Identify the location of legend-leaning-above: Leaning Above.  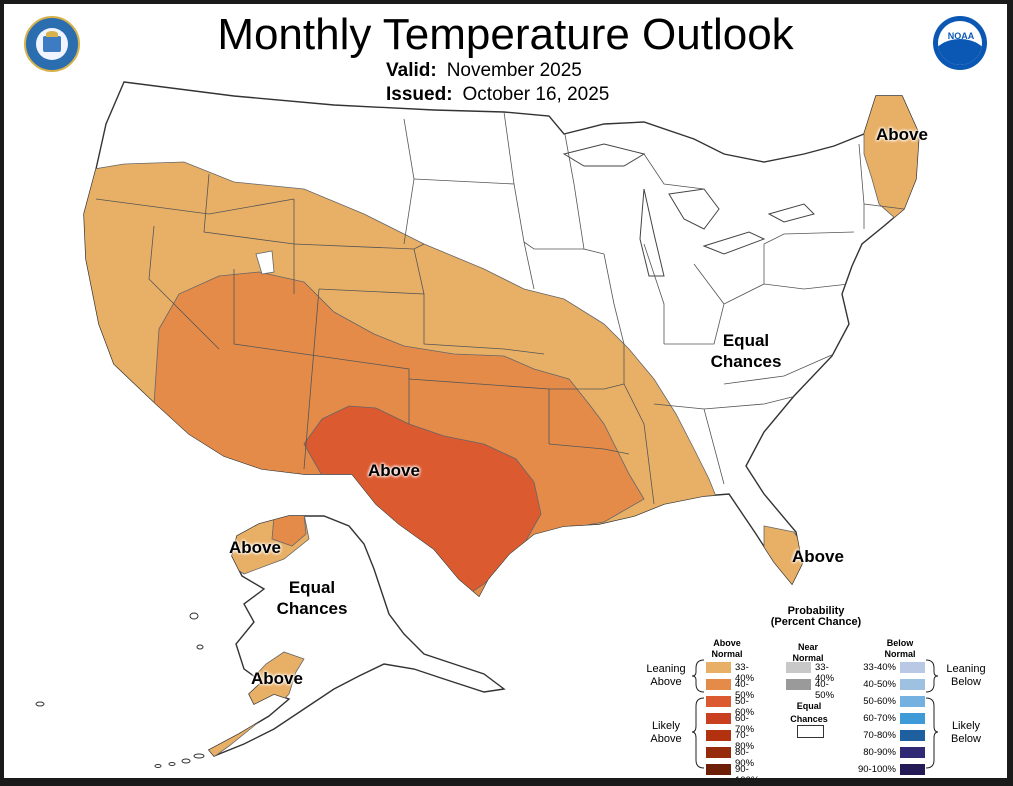
(666, 676).